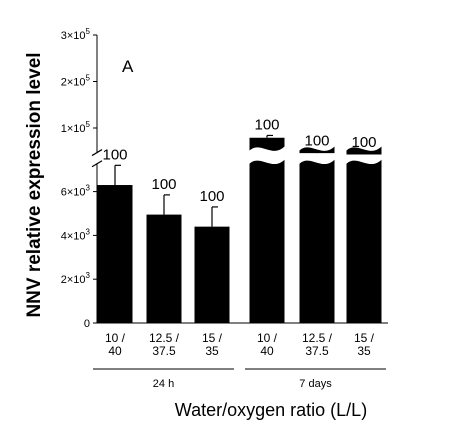 Image resolution: width=450 pixels, height=433 pixels. I want to click on y-tick-label: 4×10³, so click(76, 234).